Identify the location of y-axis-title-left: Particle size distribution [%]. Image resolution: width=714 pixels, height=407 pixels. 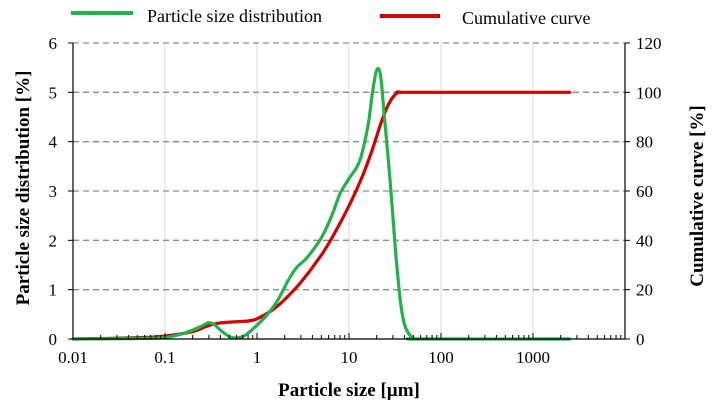
(23, 188).